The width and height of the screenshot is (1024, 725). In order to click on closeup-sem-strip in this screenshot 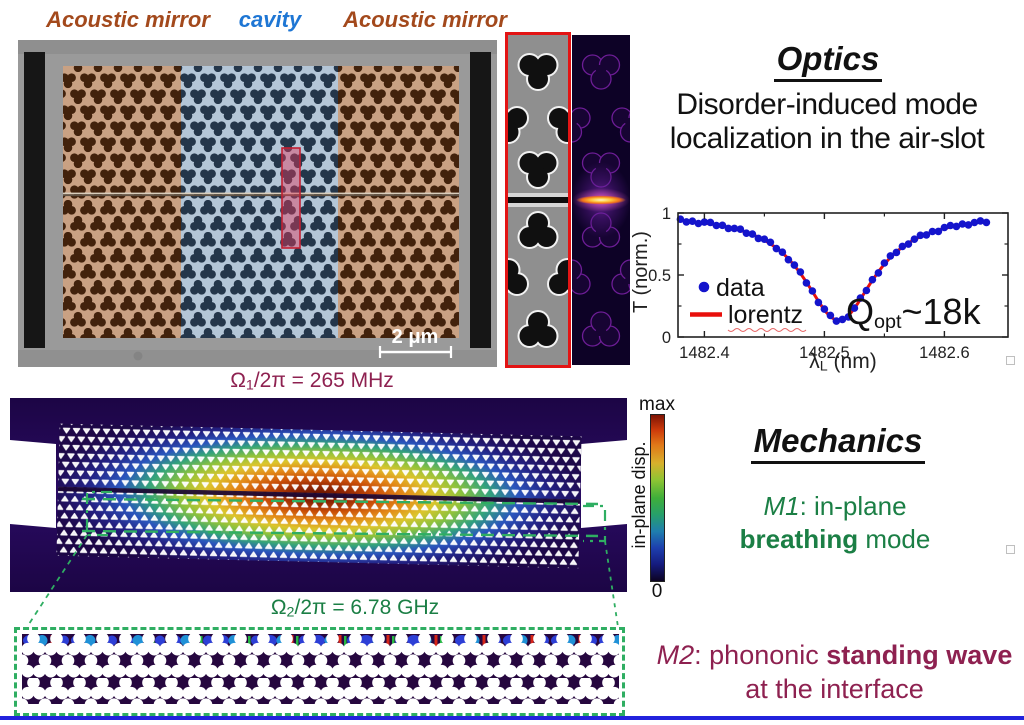, I will do `click(538, 200)`.